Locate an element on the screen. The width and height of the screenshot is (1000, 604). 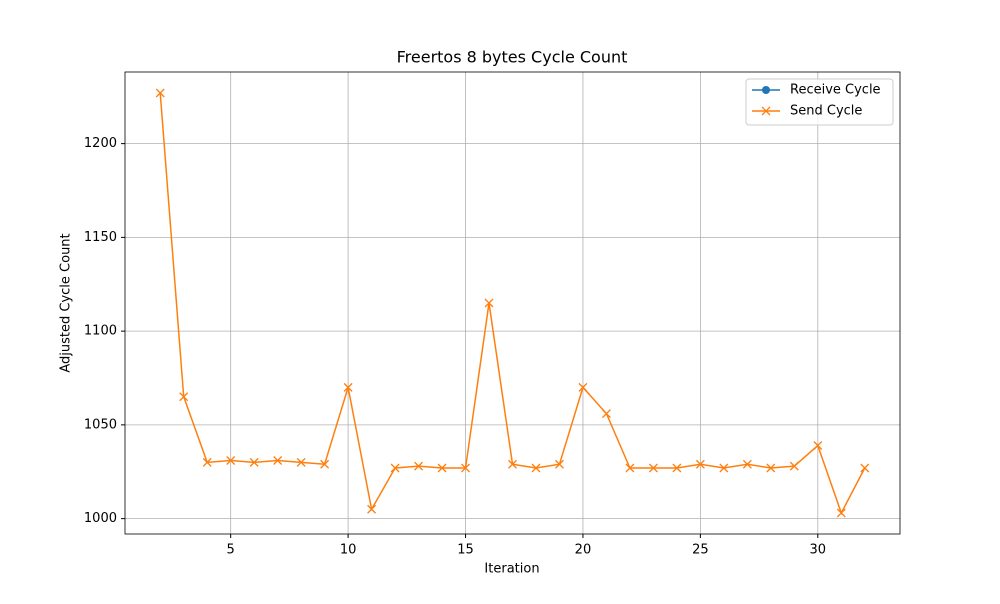
y-tick-label: 1100 is located at coordinates (100, 331).